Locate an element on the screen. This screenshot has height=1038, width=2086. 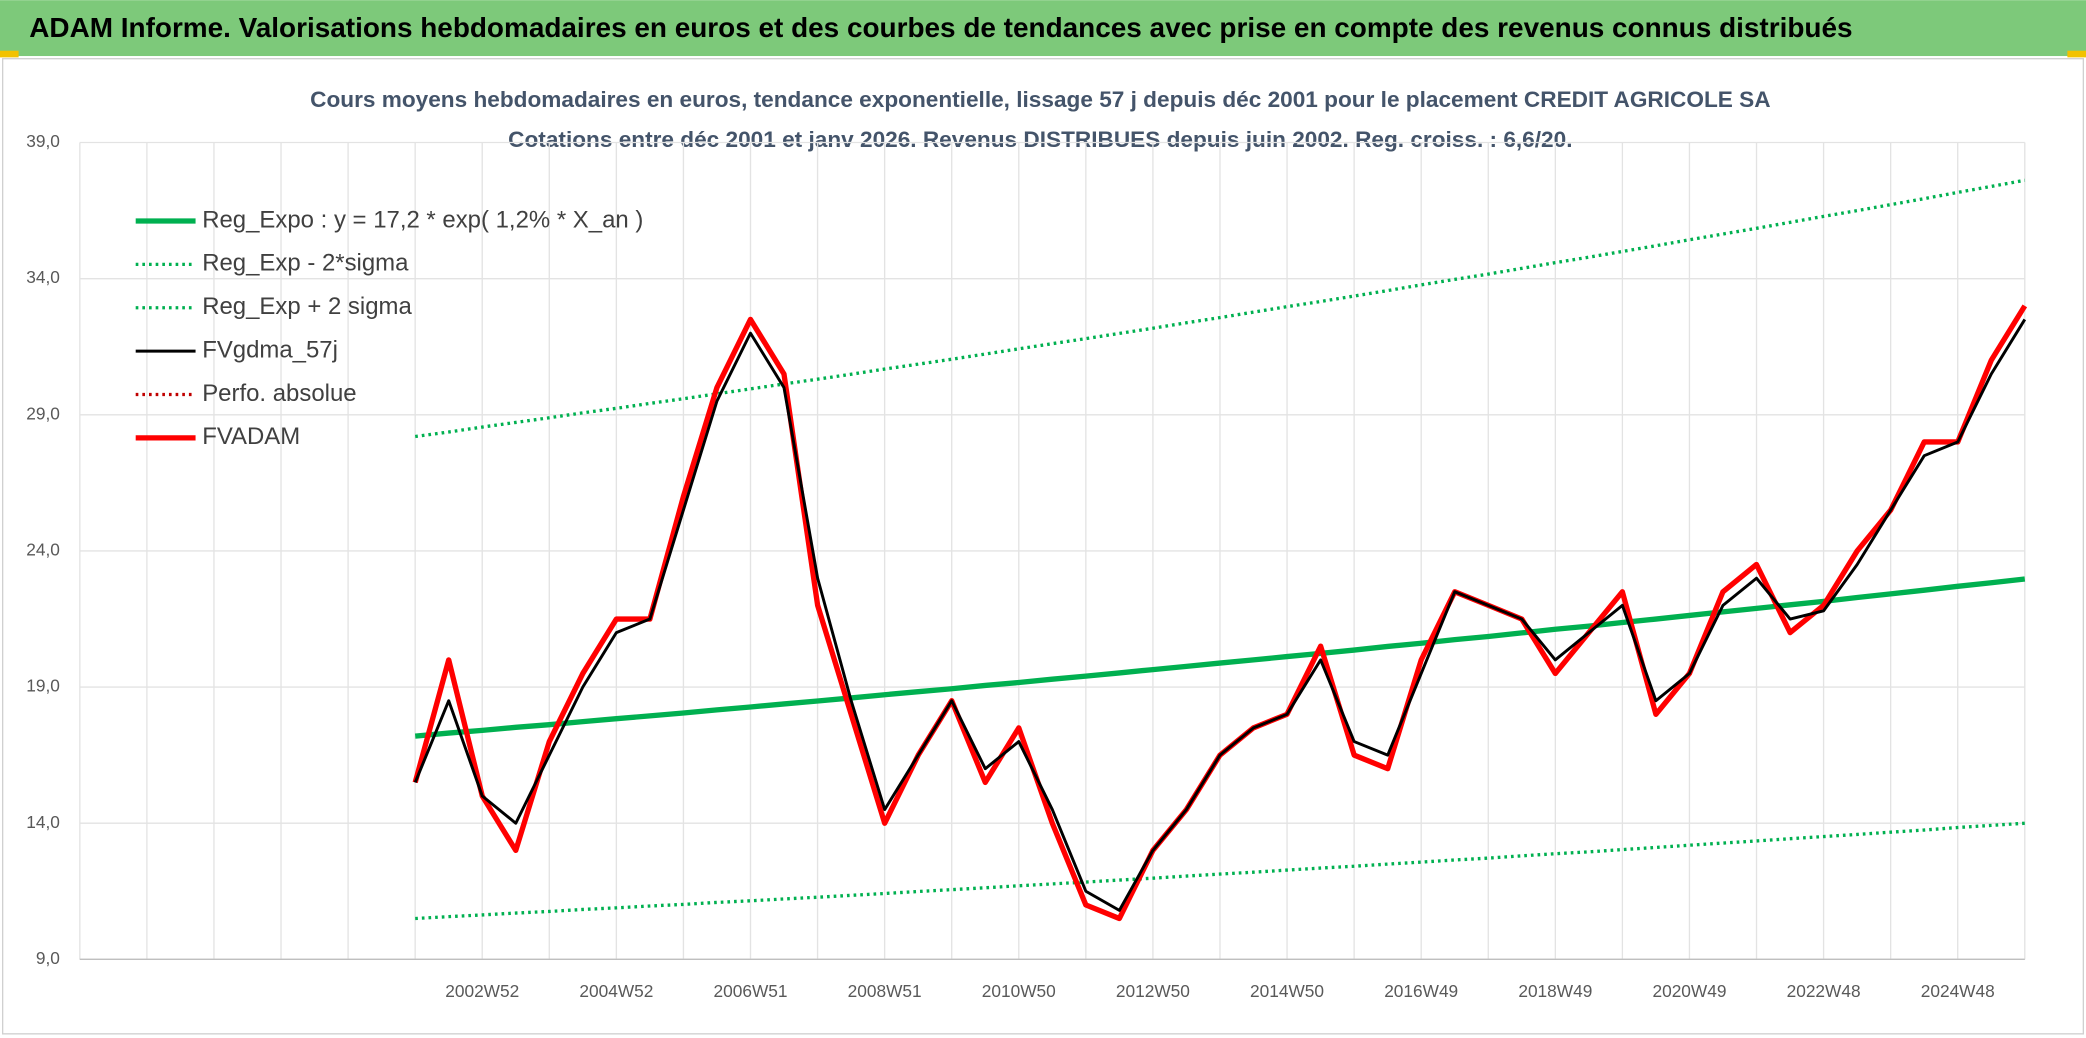
legend-label: FVADAM is located at coordinates (251, 436).